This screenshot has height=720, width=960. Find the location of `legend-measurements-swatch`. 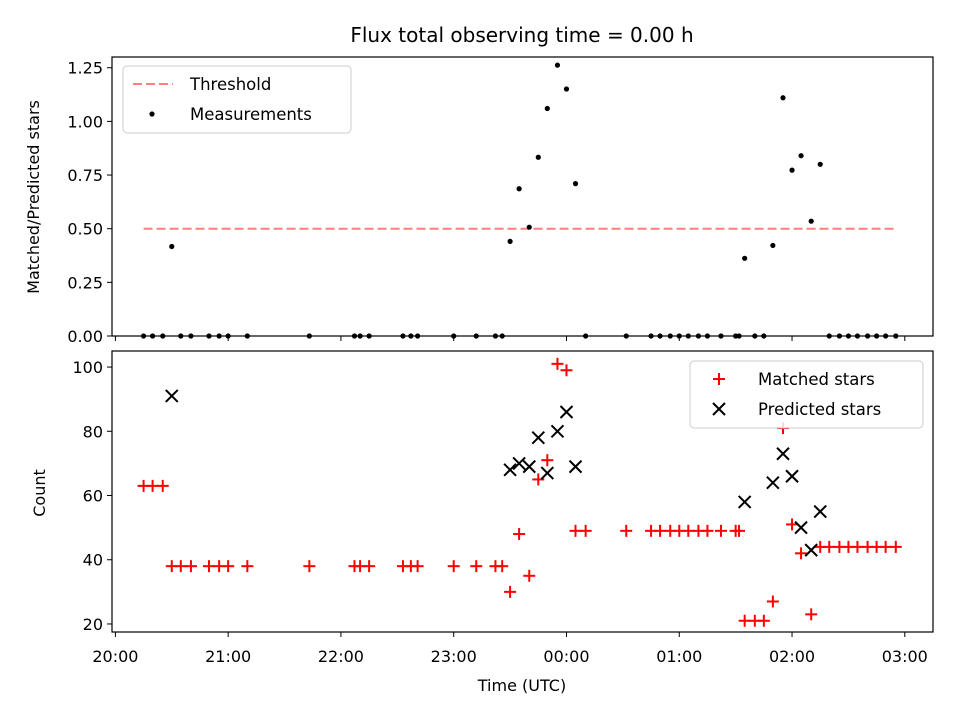

legend-measurements-swatch is located at coordinates (152, 114).